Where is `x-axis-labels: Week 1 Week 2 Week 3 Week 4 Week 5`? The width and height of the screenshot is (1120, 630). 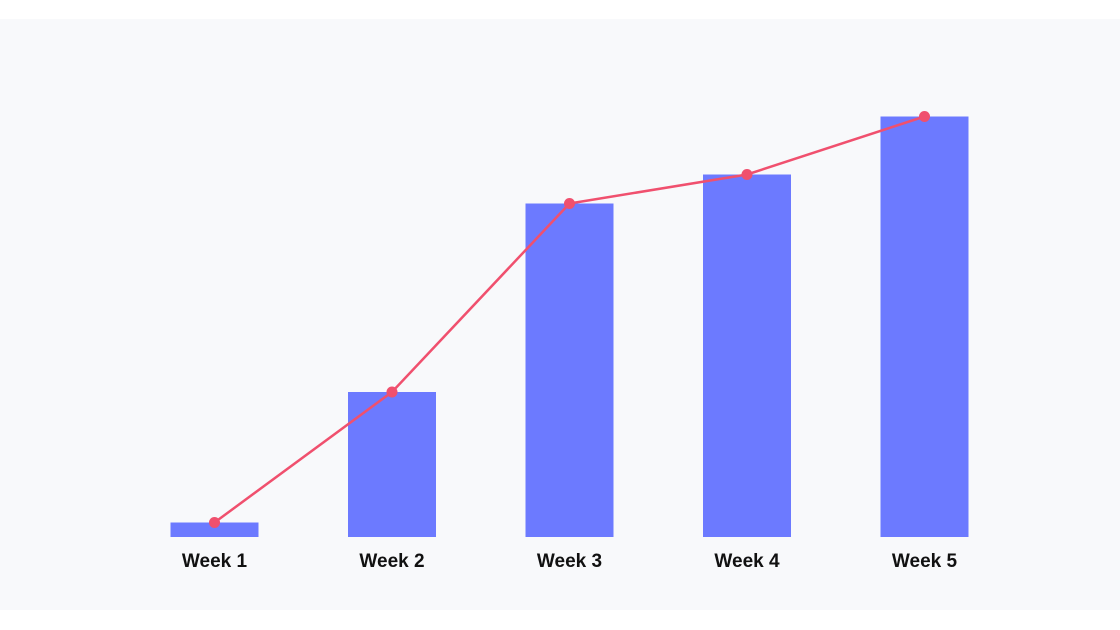 x-axis-labels: Week 1 Week 2 Week 3 Week 4 Week 5 is located at coordinates (570, 561).